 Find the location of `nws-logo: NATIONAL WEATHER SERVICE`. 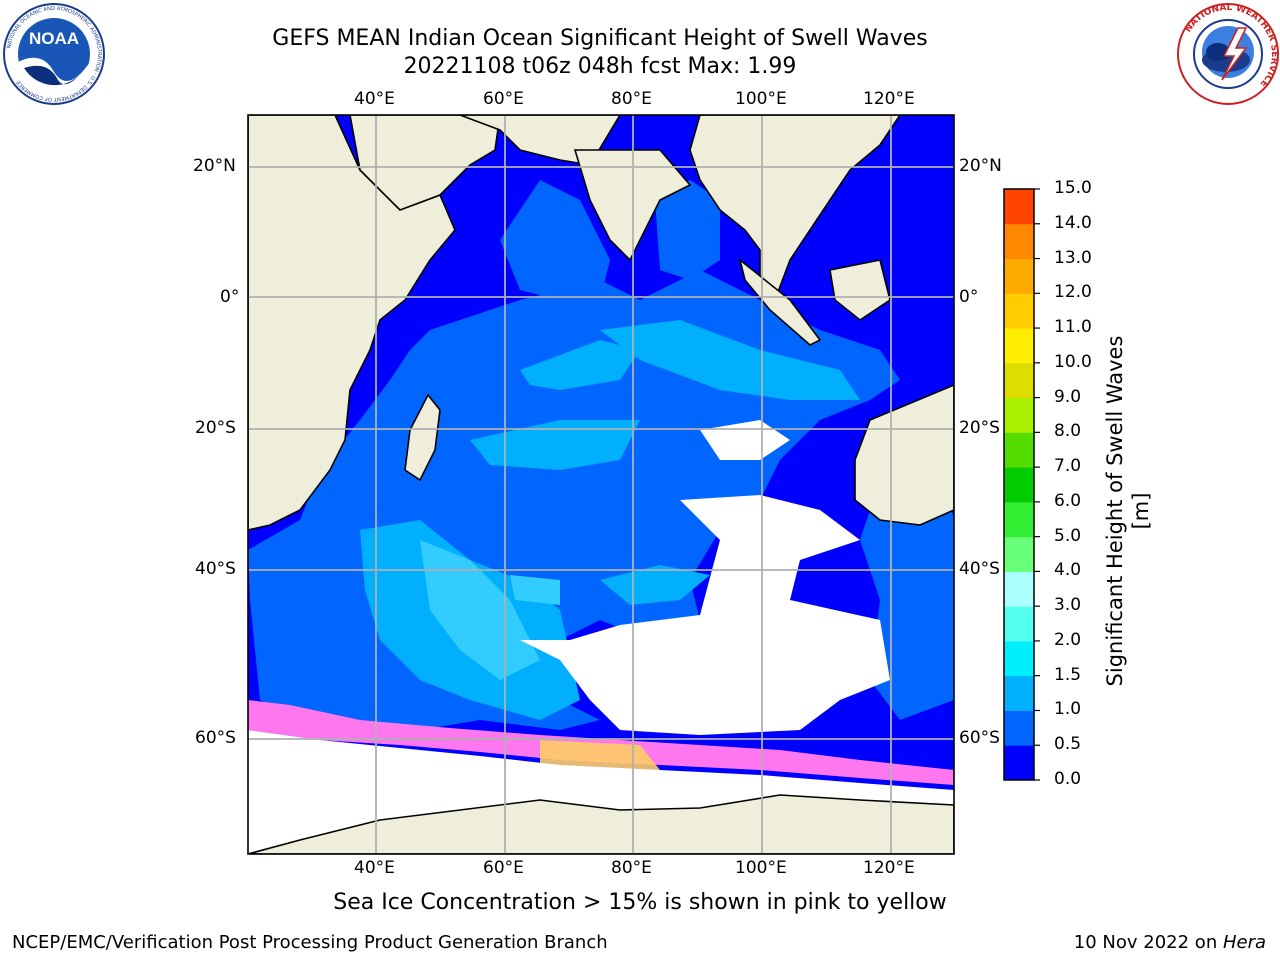

nws-logo: NATIONAL WEATHER SERVICE is located at coordinates (1228, 54).